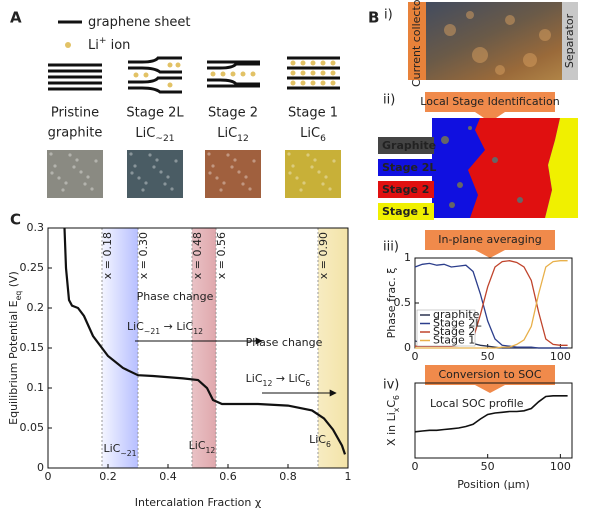 The width and height of the screenshot is (600, 519). What do you see at coordinates (107, 255) in the screenshot?
I see `marker-label: x = 0.18` at bounding box center [107, 255].